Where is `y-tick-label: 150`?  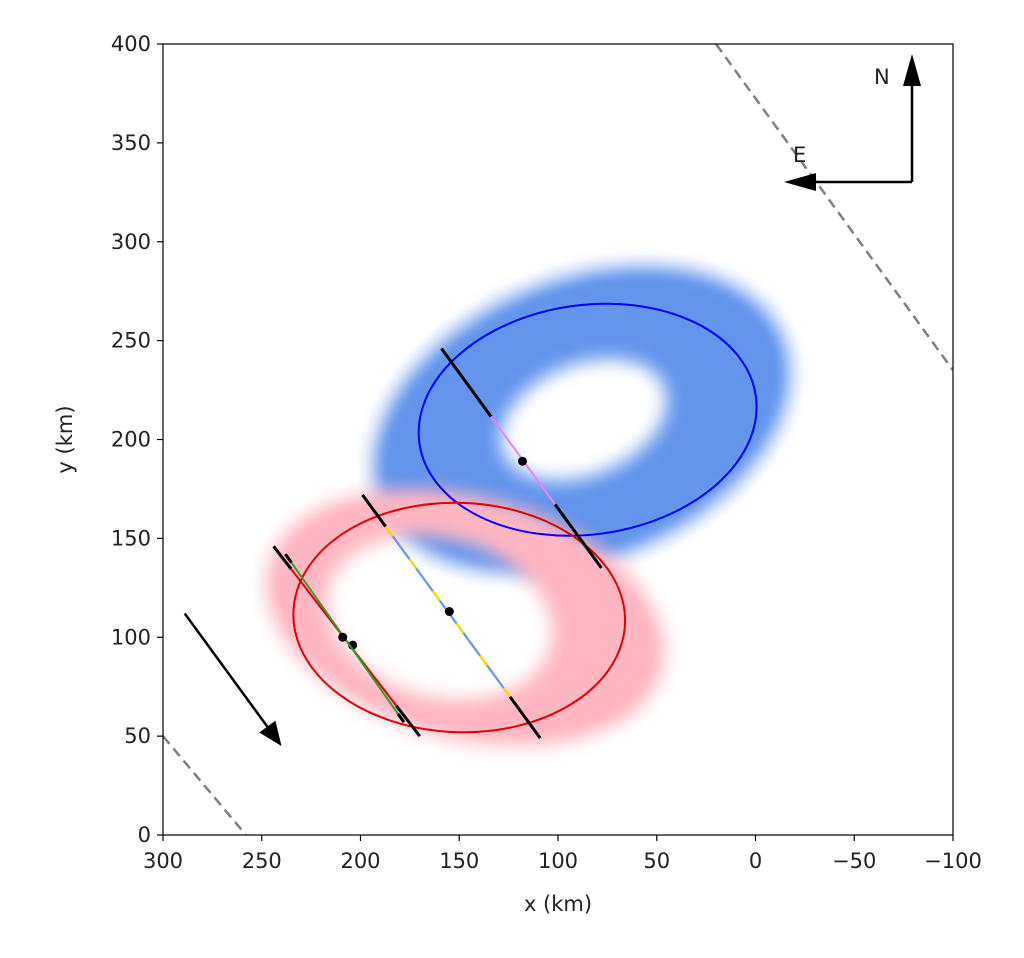 y-tick-label: 150 is located at coordinates (131, 538).